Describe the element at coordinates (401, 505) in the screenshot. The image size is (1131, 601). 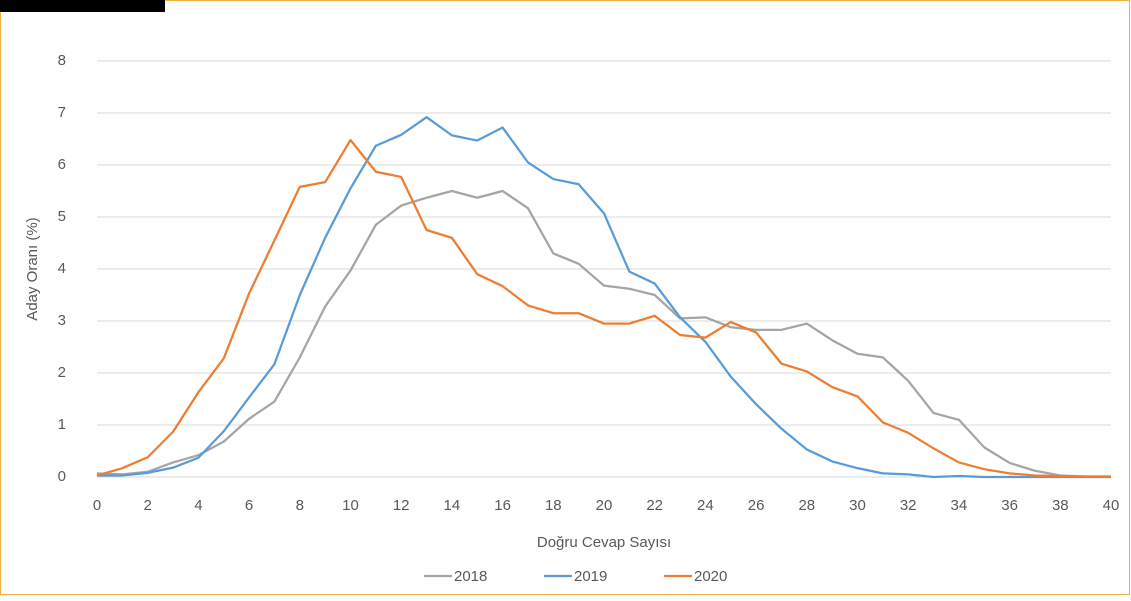
I see `x-tick-label: 12` at that location.